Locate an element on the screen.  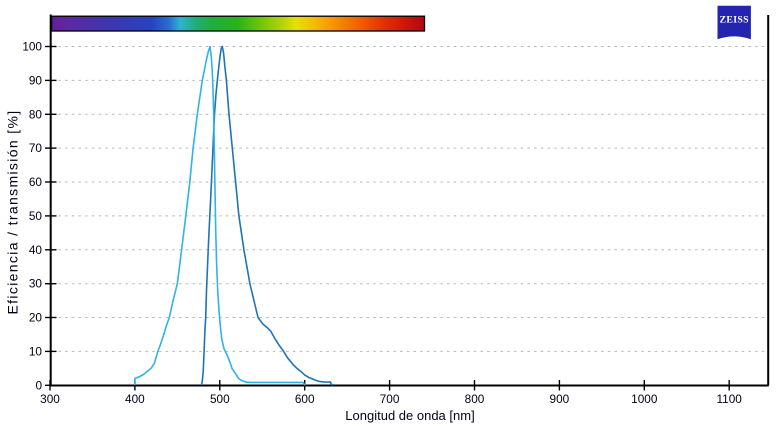
svg-text: 40 is located at coordinates (36, 250).